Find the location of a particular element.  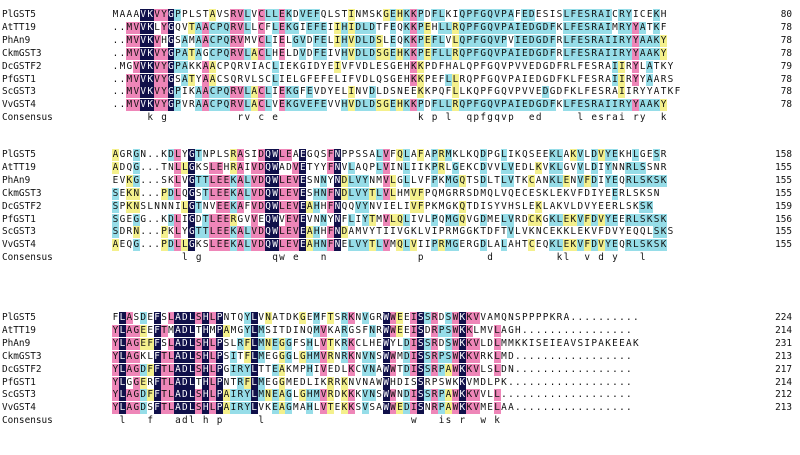

residue: T is located at coordinates (164, 395).